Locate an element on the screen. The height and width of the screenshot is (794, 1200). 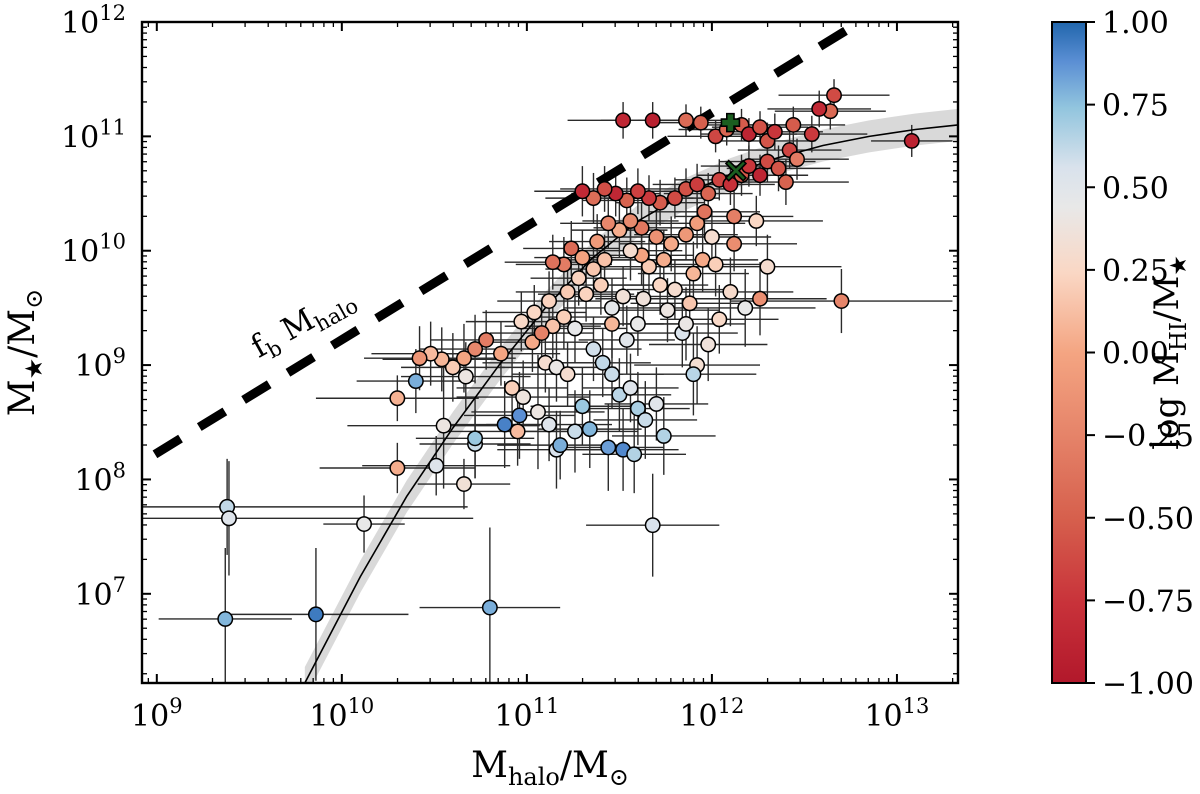
m31-cross-icon is located at coordinates (736, 170).